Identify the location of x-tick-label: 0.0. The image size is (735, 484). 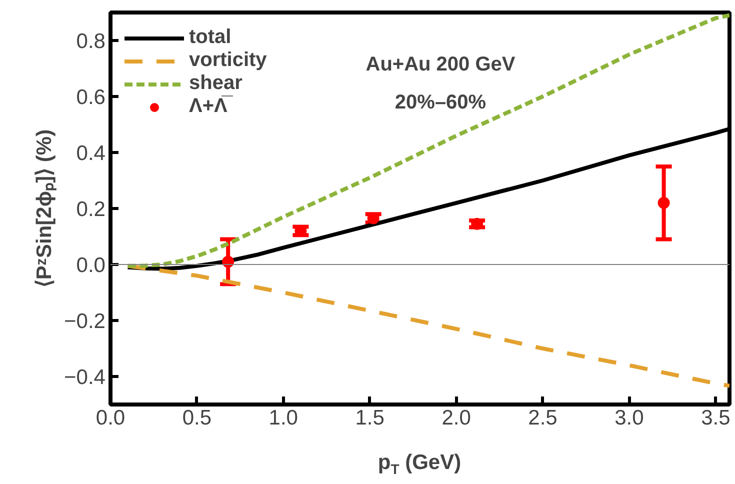
(111, 418).